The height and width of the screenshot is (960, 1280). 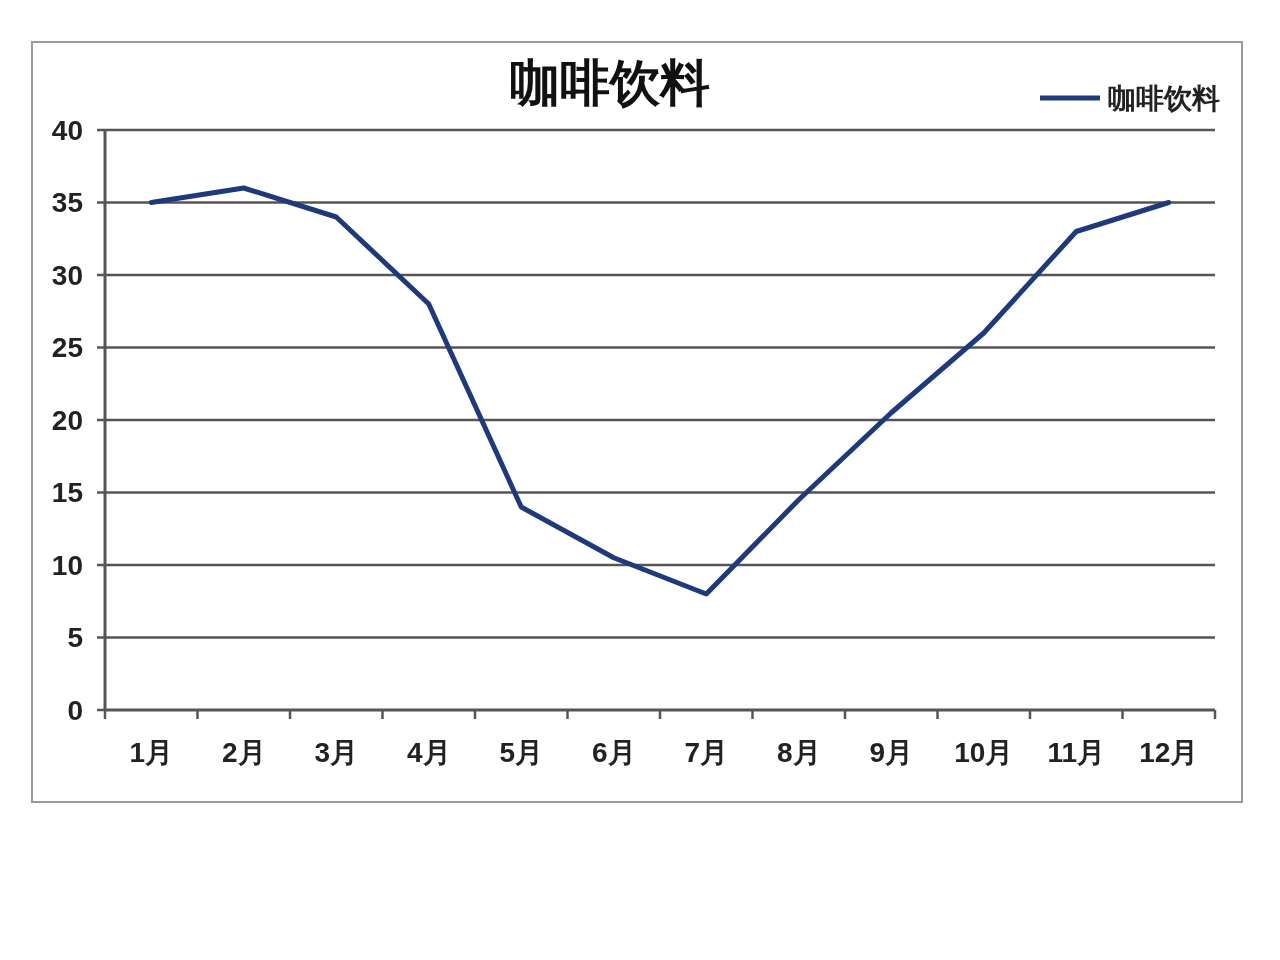 I want to click on x-tick-label: 8月, so click(x=798, y=752).